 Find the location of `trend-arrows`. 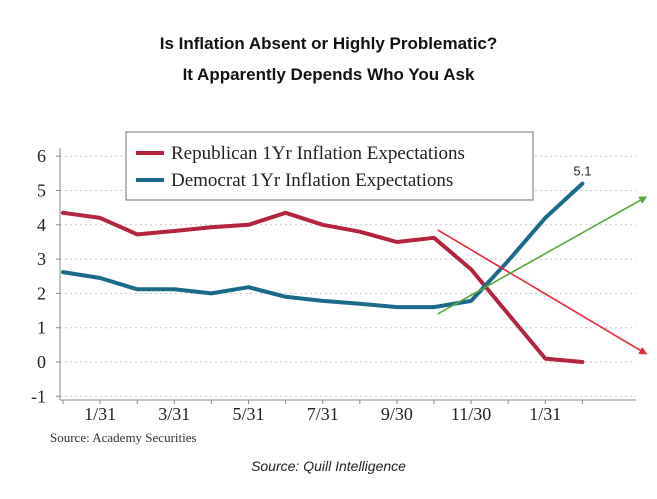

trend-arrows is located at coordinates (542, 275).